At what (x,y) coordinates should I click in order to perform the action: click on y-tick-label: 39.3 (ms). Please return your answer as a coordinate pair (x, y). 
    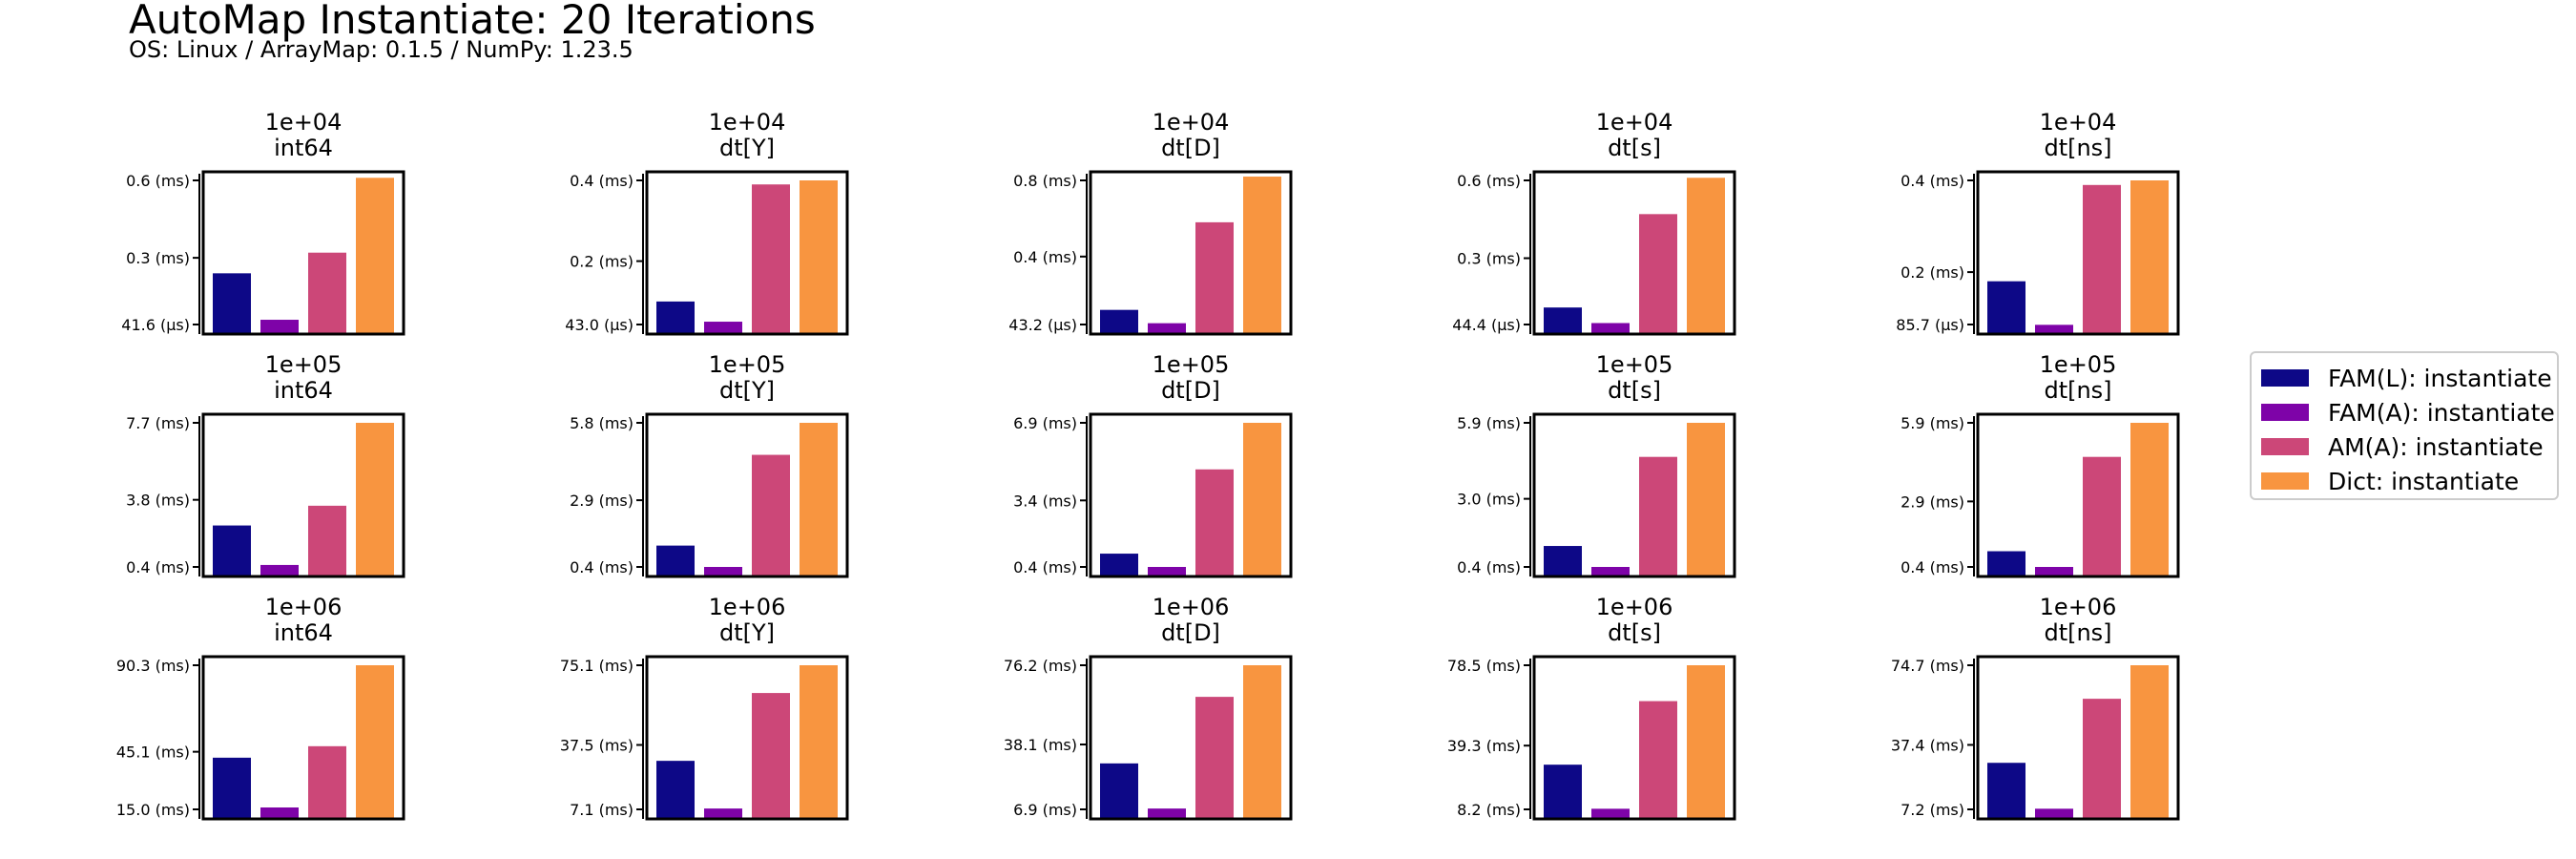
    Looking at the image, I should click on (1484, 746).